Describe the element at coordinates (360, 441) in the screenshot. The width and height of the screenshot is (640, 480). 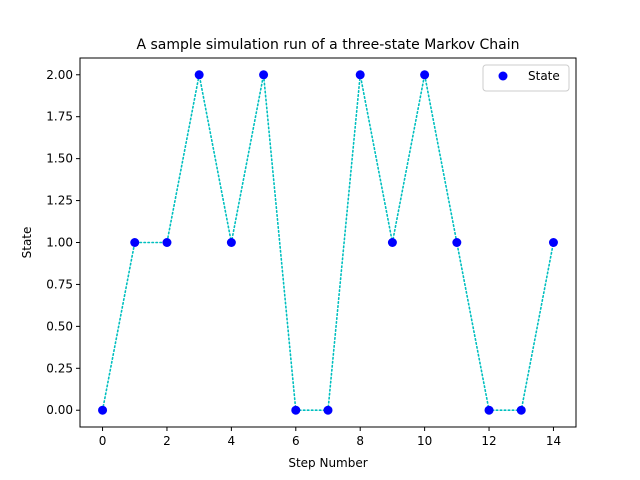
I see `x-tick-label: 8` at that location.